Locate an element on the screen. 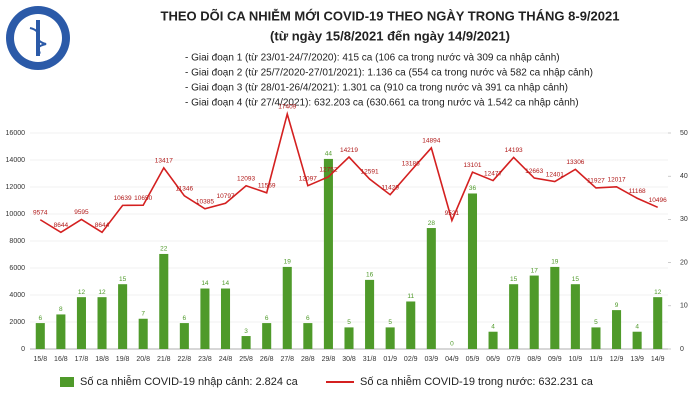 This screenshot has width=700, height=416. line-value-label: 10797 is located at coordinates (225, 196).